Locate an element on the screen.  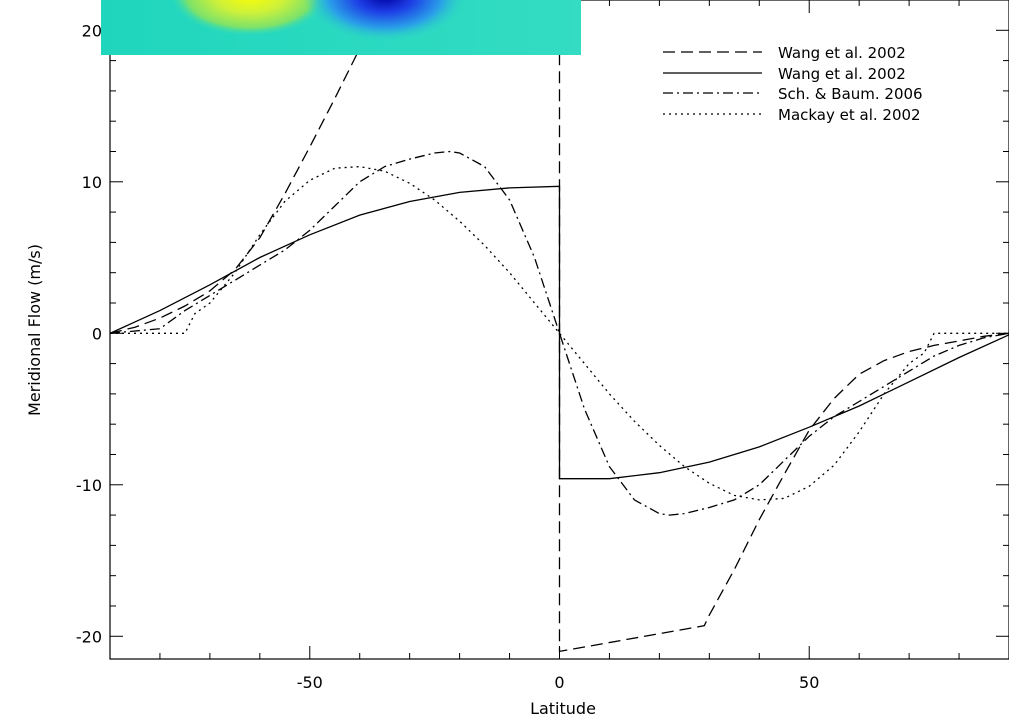
x-tick-label: -50 is located at coordinates (310, 682).